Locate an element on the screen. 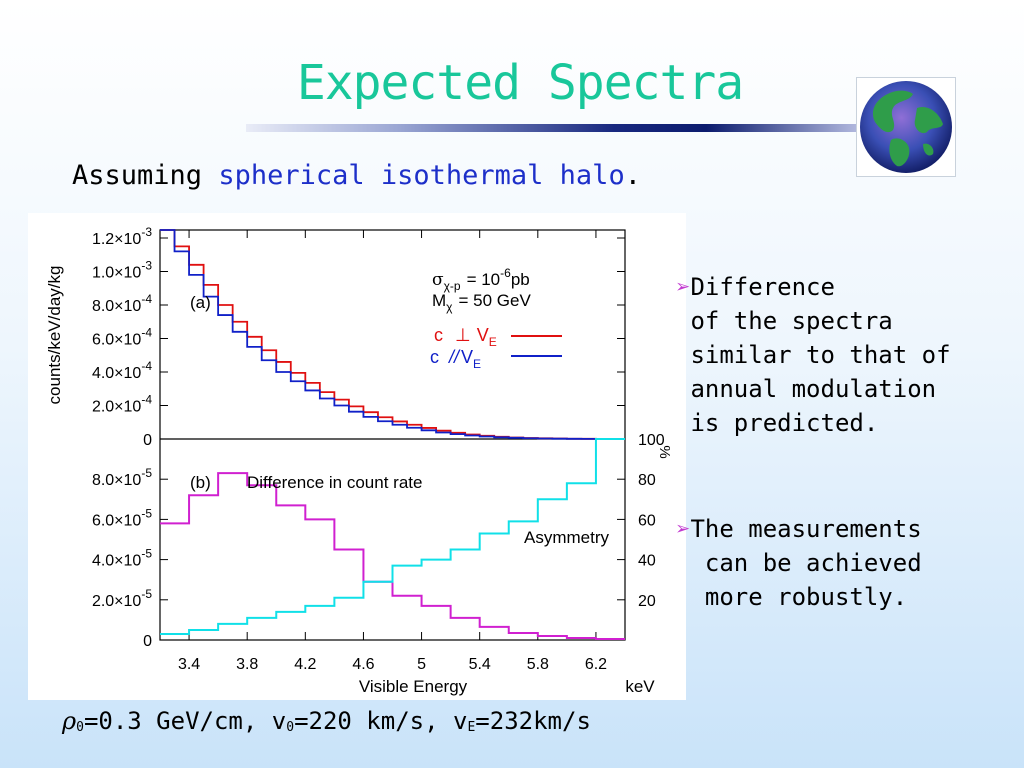  bullet-line: similar to that of is located at coordinates (813, 355).